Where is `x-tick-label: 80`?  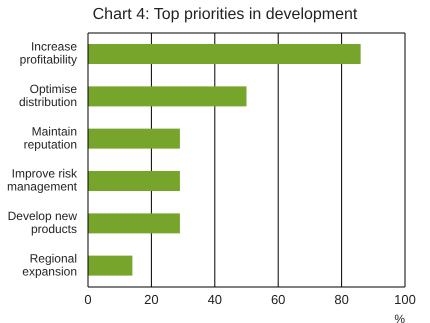
x-tick-label: 80 is located at coordinates (341, 300).